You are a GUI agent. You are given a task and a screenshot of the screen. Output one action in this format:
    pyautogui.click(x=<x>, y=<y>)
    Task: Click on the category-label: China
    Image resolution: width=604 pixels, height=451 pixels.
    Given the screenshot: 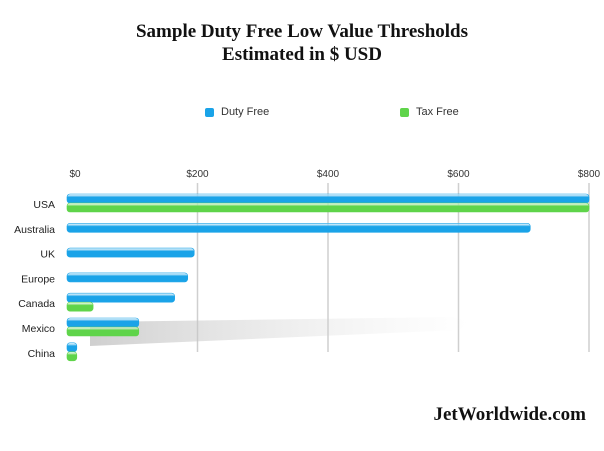 What is the action you would take?
    pyautogui.click(x=42, y=354)
    